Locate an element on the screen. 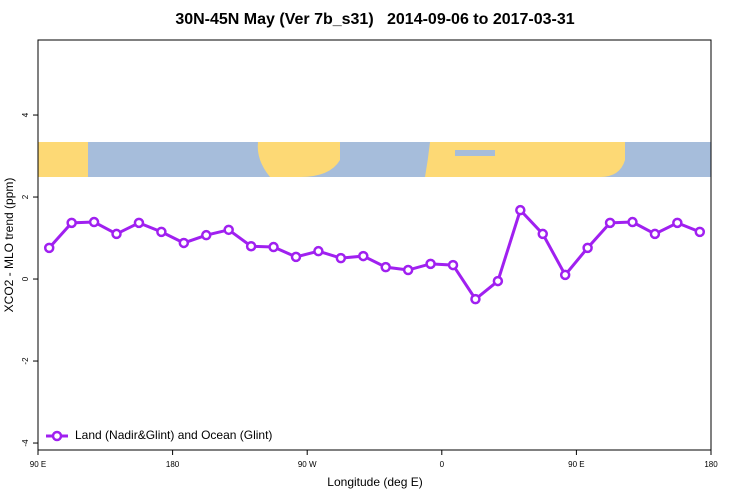 This screenshot has height=500, width=750. legend-item: Land (Nadir&Glint) and Ocean (Glint) is located at coordinates (159, 435).